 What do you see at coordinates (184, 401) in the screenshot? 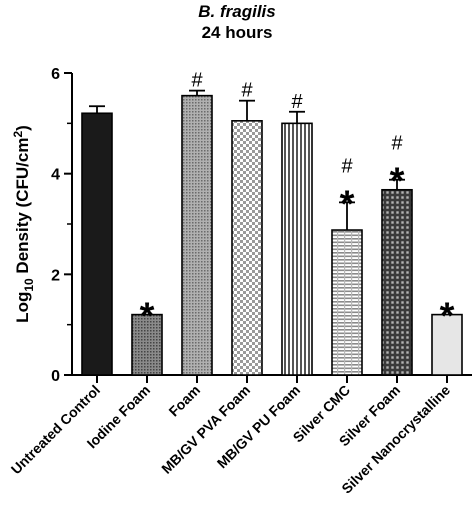
I see `x-tick-label: Foam` at bounding box center [184, 401].